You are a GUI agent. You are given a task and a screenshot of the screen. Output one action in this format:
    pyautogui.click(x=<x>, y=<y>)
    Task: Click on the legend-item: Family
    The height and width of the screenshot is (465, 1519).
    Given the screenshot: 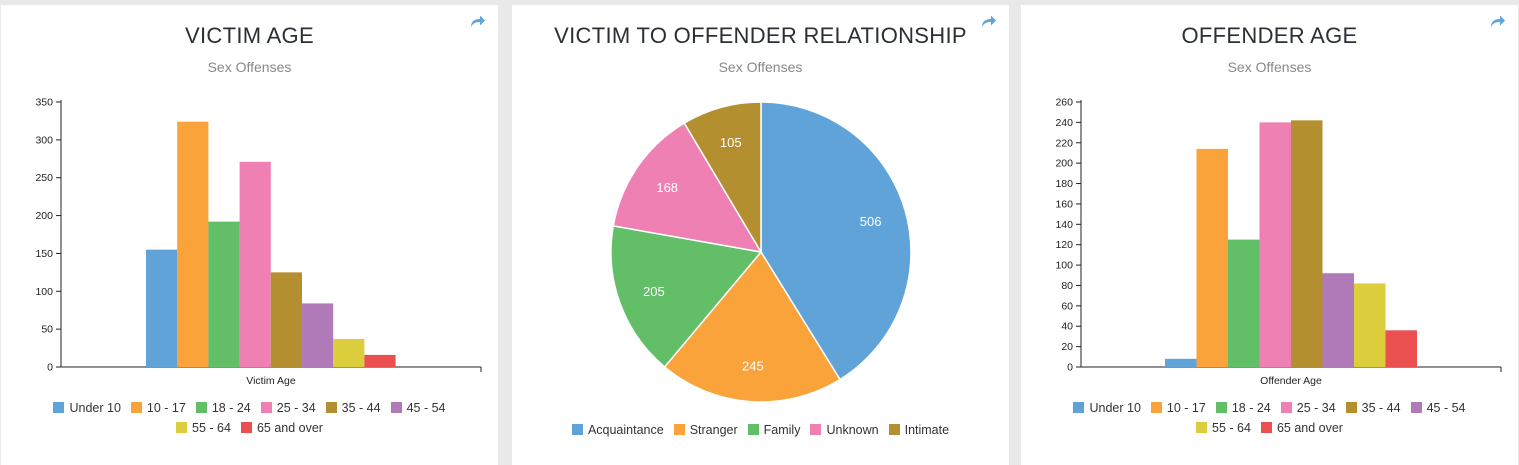 What is the action you would take?
    pyautogui.click(x=773, y=430)
    